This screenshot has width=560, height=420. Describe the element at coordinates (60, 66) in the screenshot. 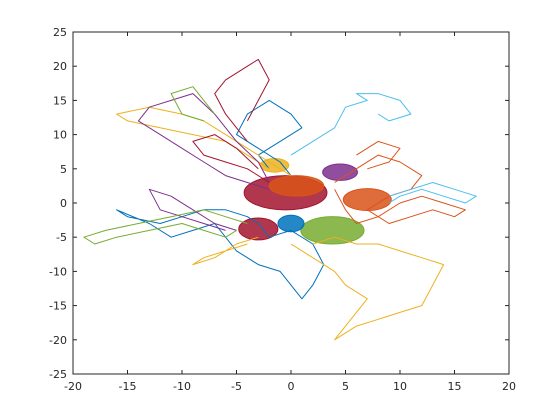

I see `y-tick-label: 20` at that location.